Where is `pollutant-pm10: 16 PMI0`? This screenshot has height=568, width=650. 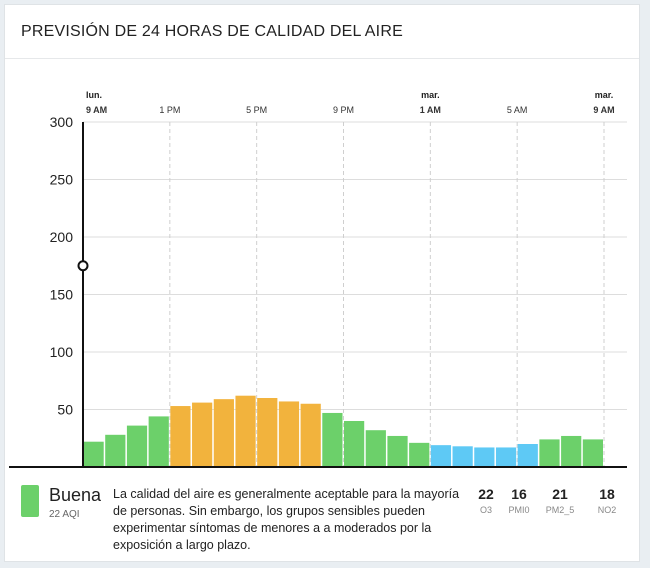 pollutant-pm10: 16 PMI0 is located at coordinates (519, 500).